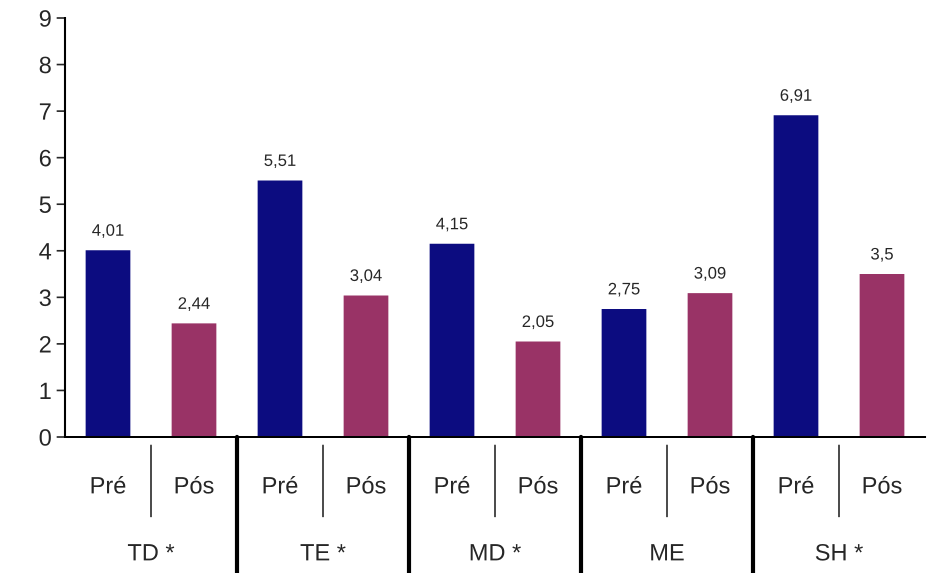 This screenshot has height=573, width=929. I want to click on y-tick-label: 7, so click(45, 111).